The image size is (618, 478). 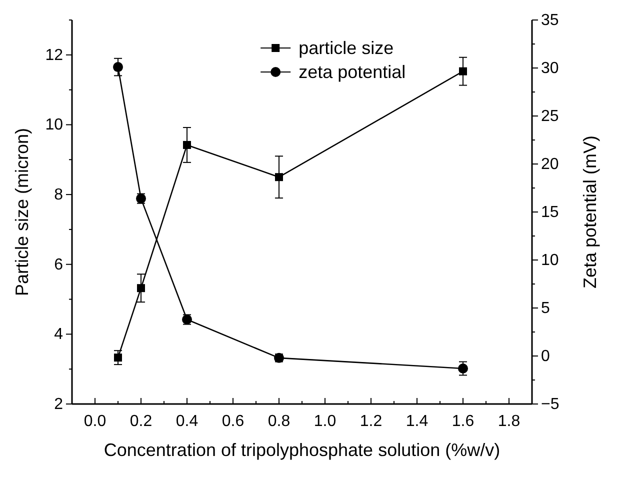 I want to click on y-tick-label: 12, so click(x=54, y=55).